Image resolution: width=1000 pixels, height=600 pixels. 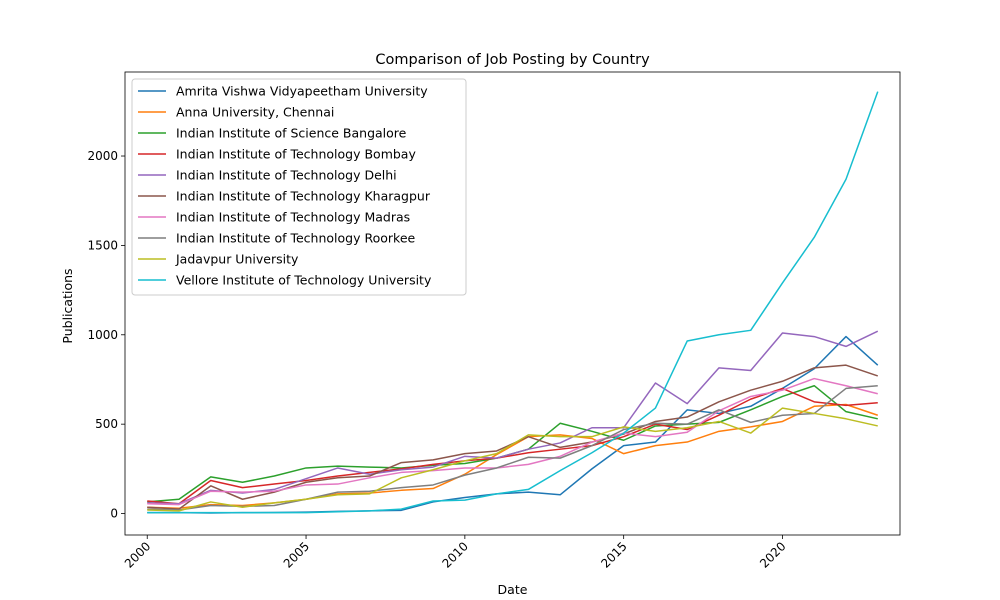 I want to click on y-tick-label-0: 0, so click(x=114, y=514).